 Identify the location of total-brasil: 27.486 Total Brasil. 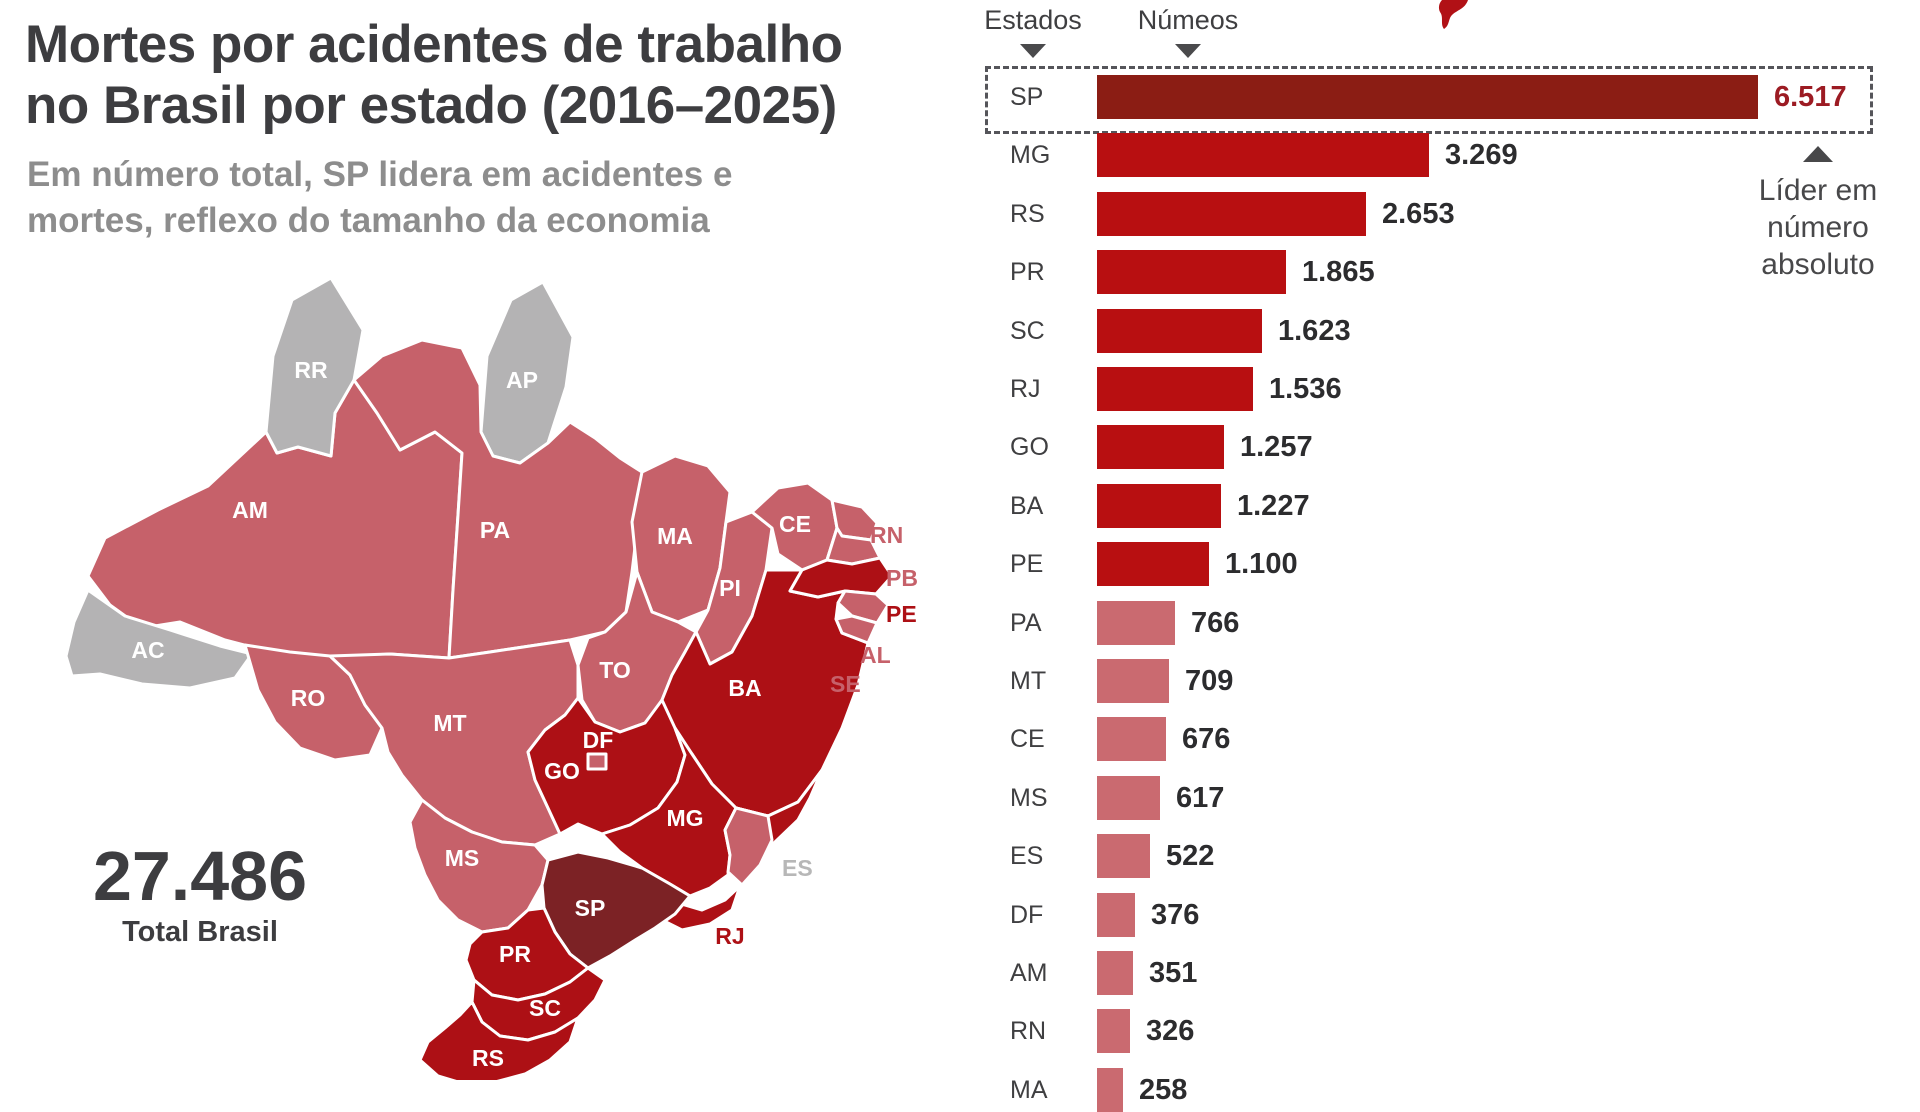
(200, 894).